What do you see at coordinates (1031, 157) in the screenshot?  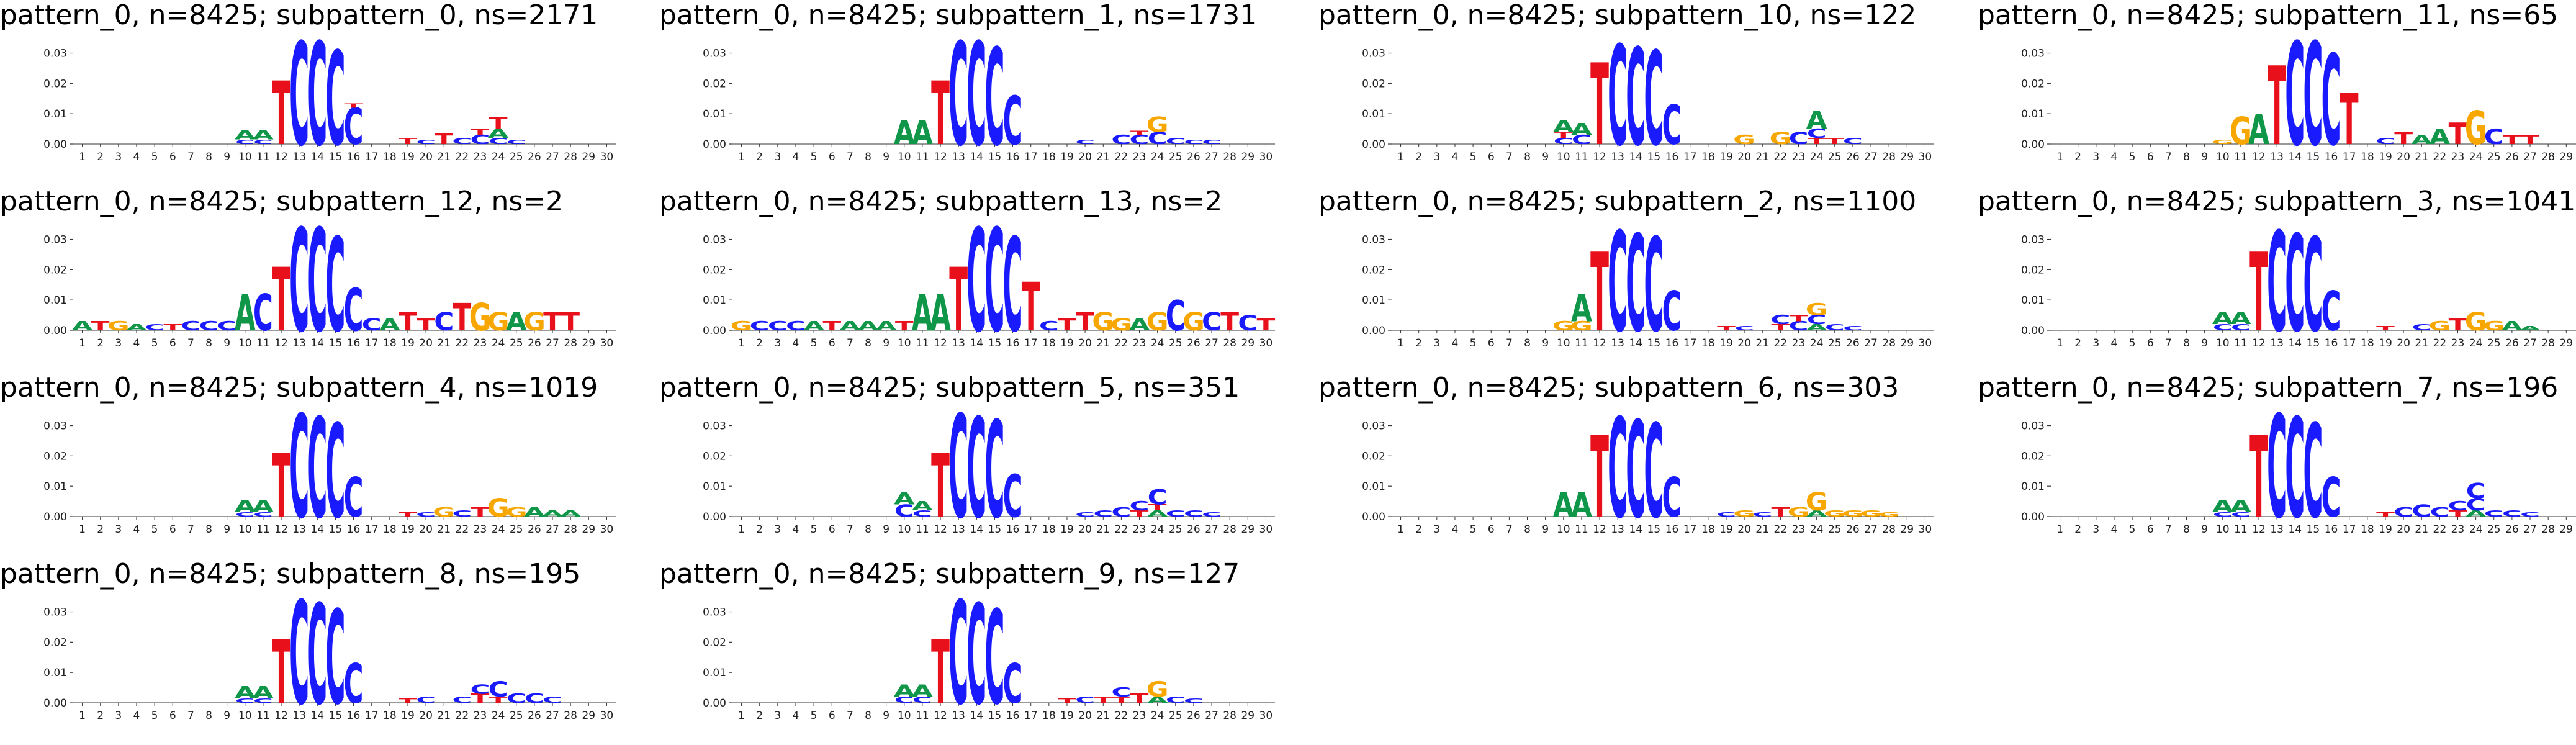 I see `x-tick-label: 17` at bounding box center [1031, 157].